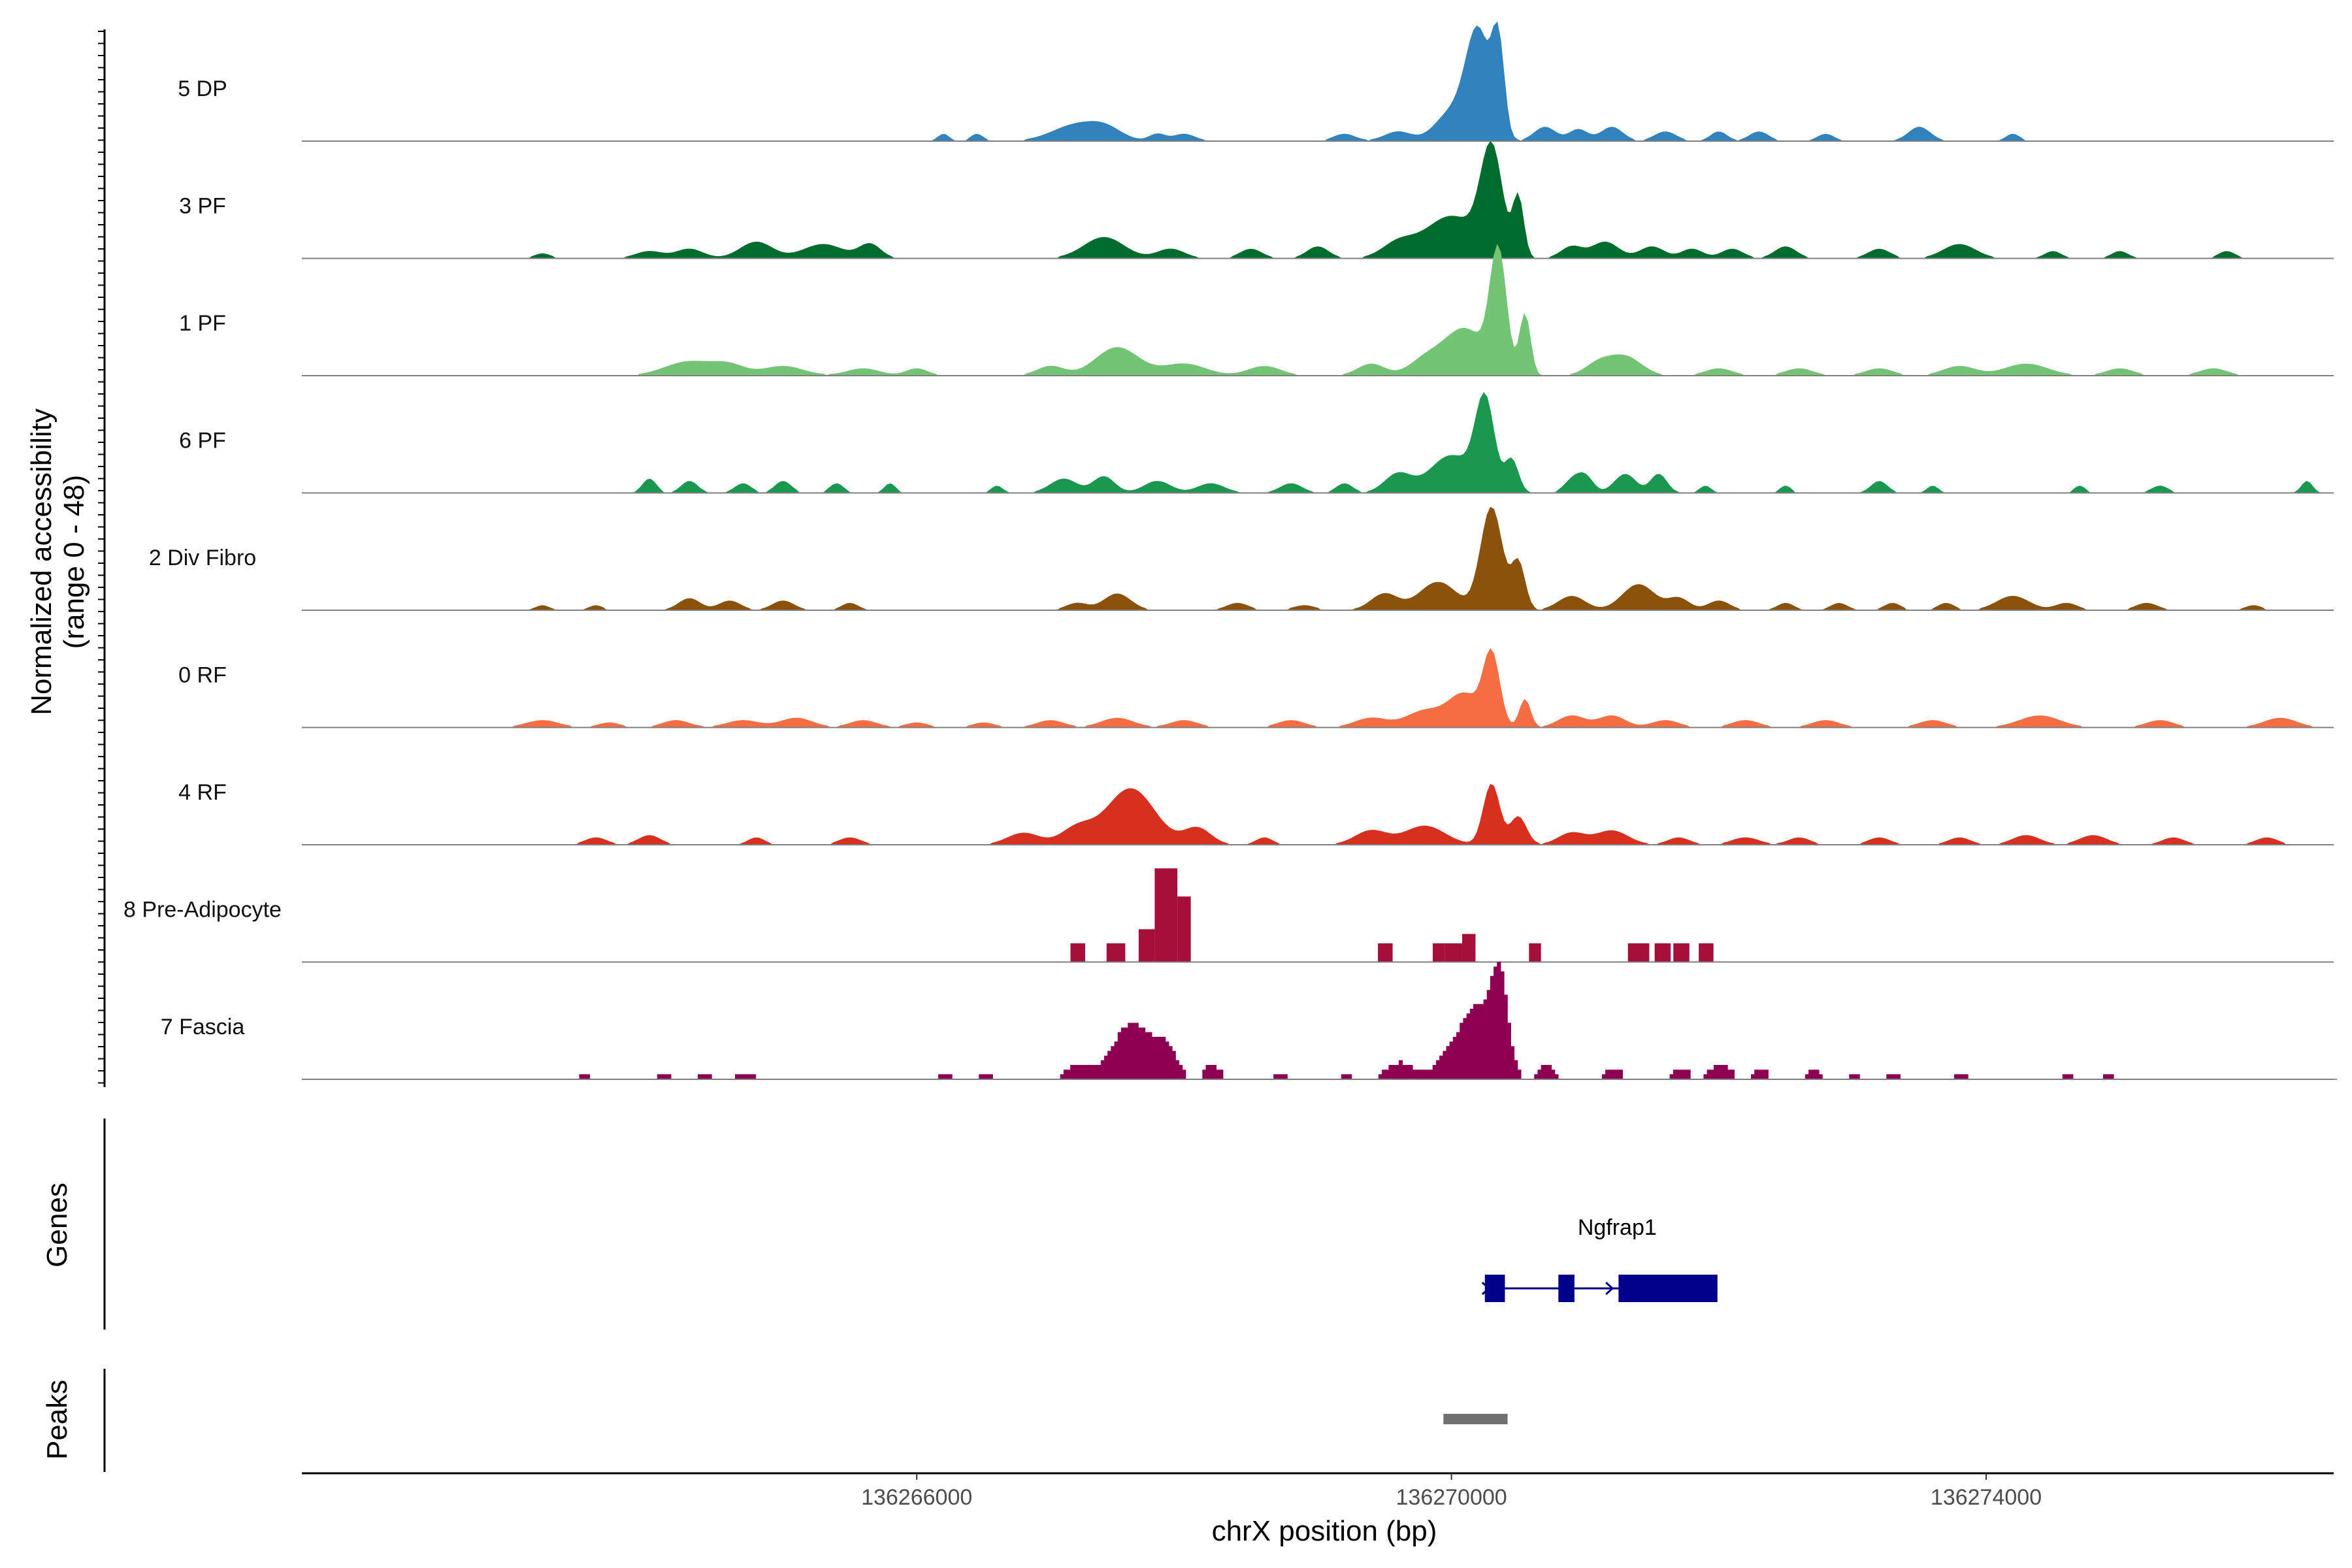  I want to click on x-axis-title: chrX position (bp), so click(1324, 1531).